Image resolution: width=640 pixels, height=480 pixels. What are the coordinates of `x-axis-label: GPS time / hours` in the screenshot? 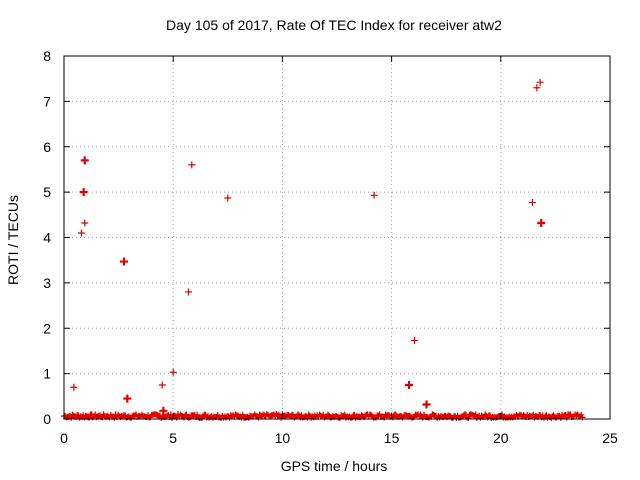 It's located at (334, 466).